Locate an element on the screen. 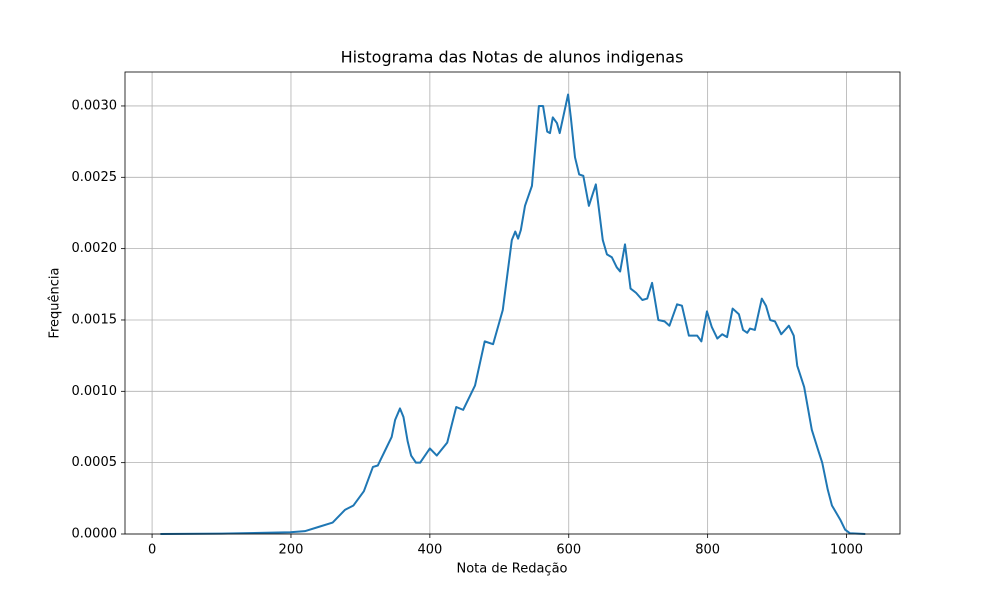 The width and height of the screenshot is (1000, 600). chart-title: Histograma das Notas de alunos indigenas is located at coordinates (512, 57).